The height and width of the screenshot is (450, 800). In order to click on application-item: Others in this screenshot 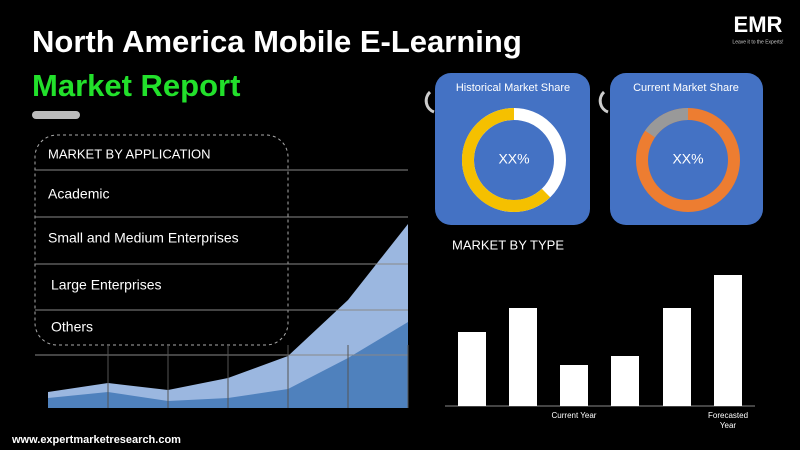, I will do `click(72, 327)`.